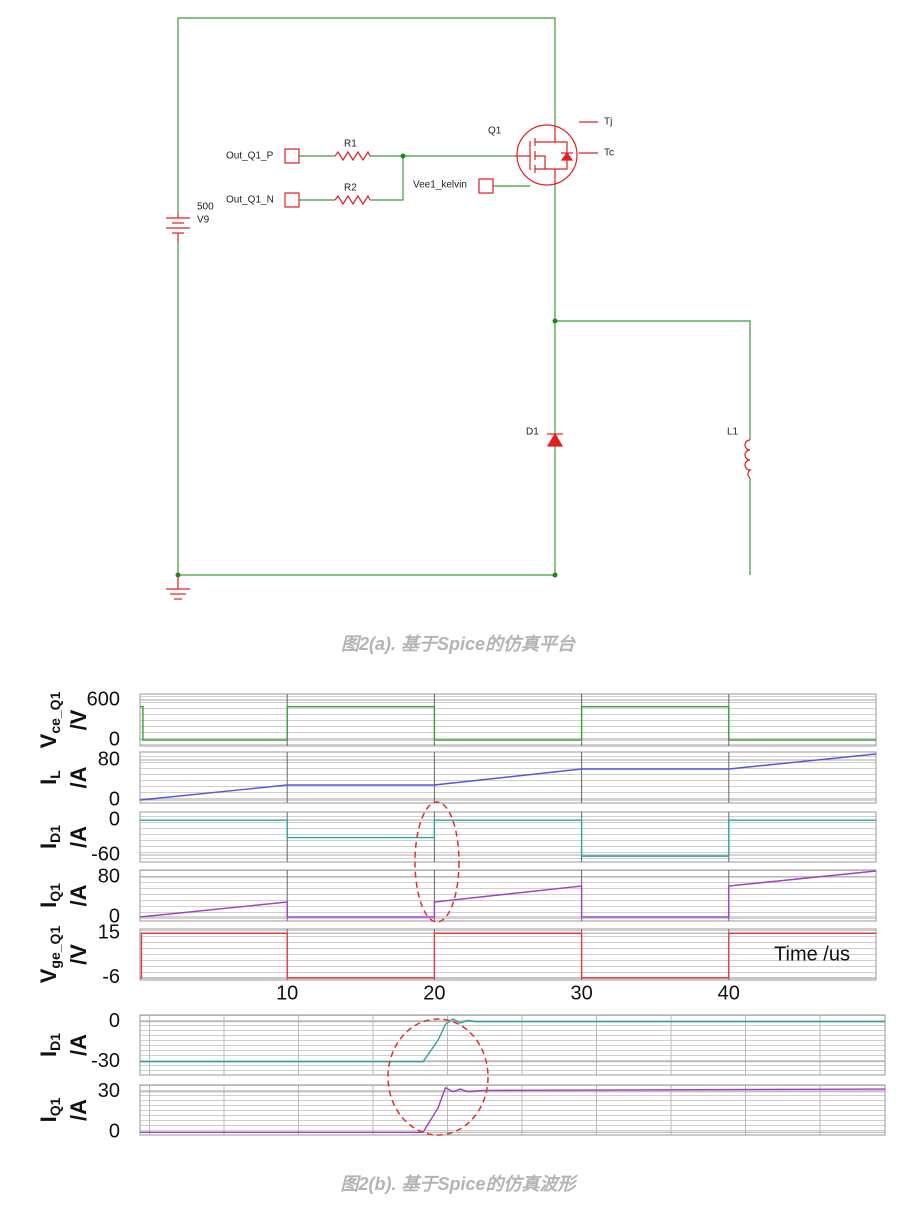 Image resolution: width=912 pixels, height=1221 pixels. Describe the element at coordinates (748, 459) in the screenshot. I see `inductor` at that location.